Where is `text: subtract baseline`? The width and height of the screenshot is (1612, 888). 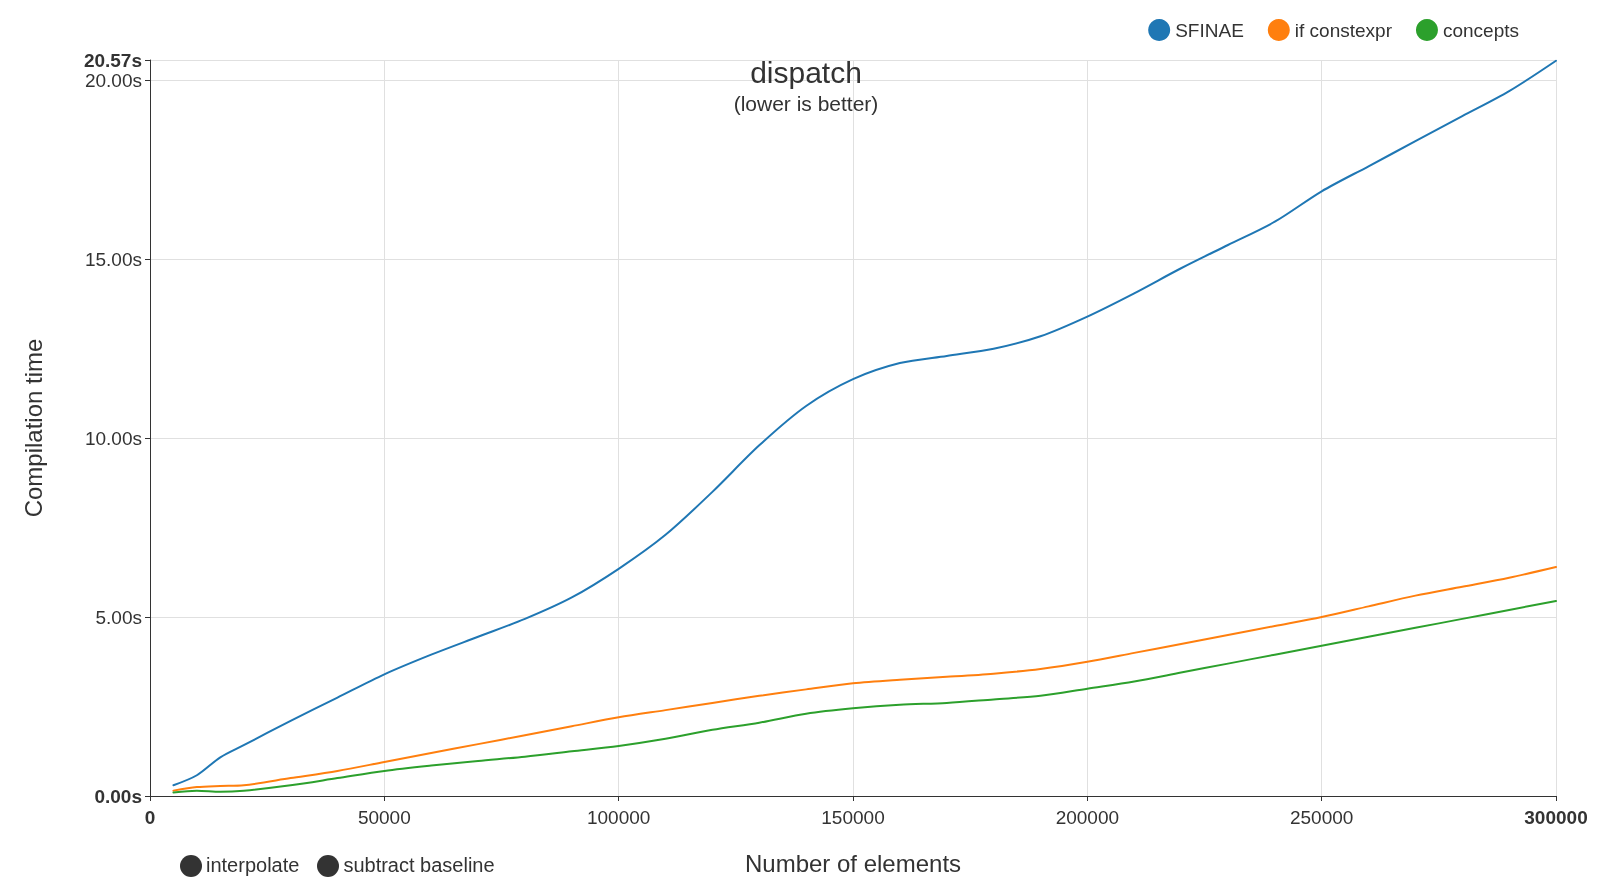
text: subtract baseline is located at coordinates (419, 865).